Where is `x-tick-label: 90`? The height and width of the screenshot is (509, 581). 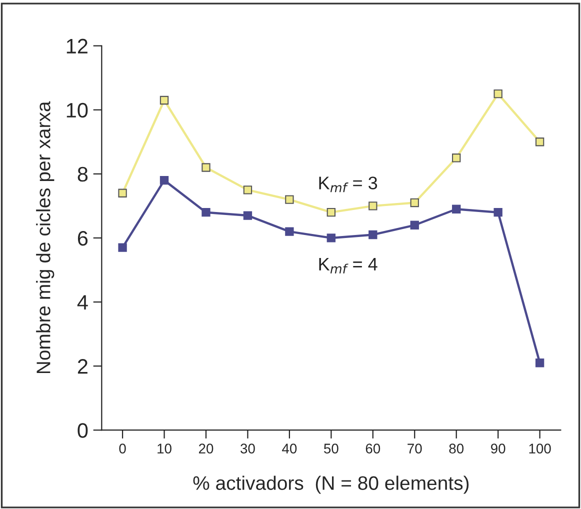
x-tick-label: 90 is located at coordinates (498, 449).